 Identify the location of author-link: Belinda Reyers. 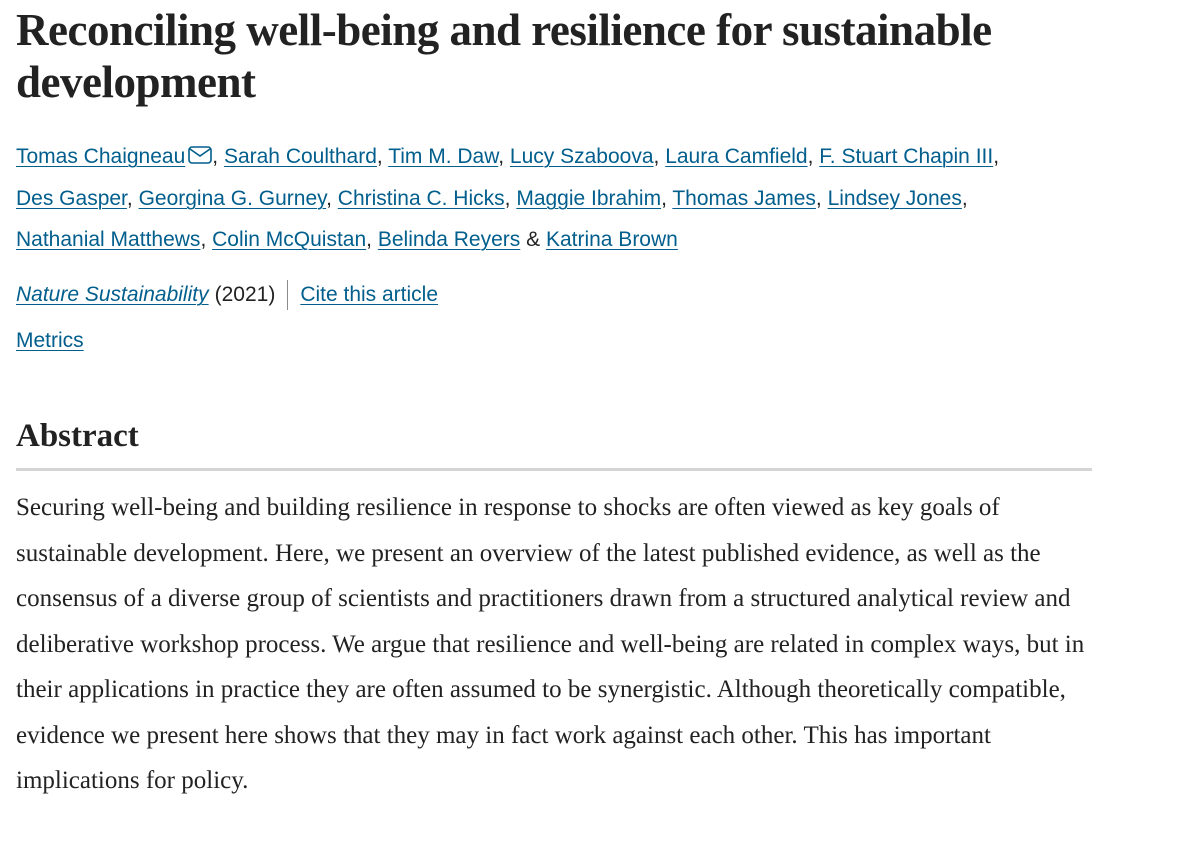
(449, 239).